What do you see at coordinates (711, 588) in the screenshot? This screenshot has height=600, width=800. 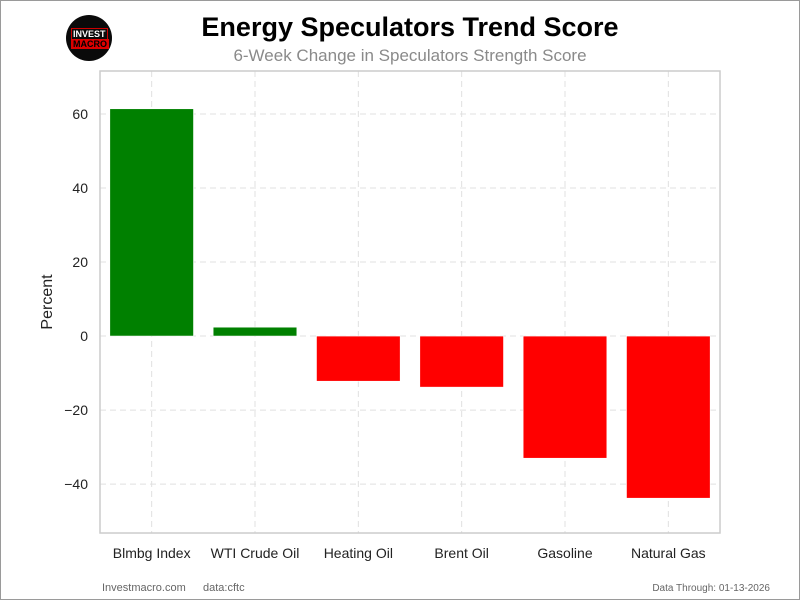 I see `footer-date: Data Through: 01-13-2026` at bounding box center [711, 588].